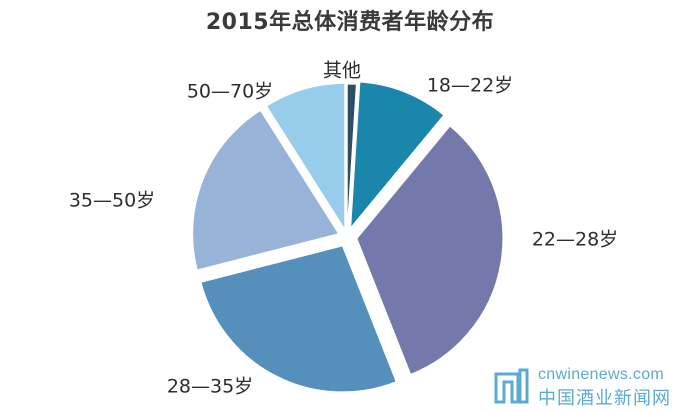  What do you see at coordinates (511, 386) in the screenshot?
I see `cnwinenews-logo` at bounding box center [511, 386].